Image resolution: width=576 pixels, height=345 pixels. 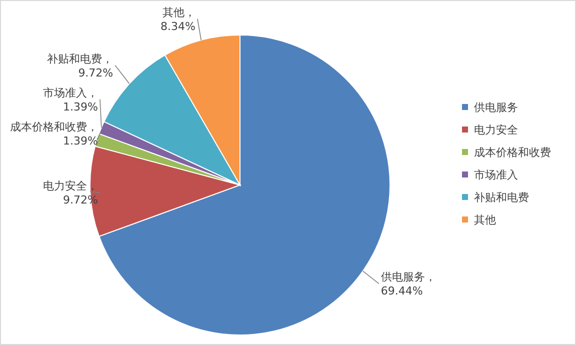 What do you see at coordinates (512, 152) in the screenshot?
I see `legend-label: 成本价格和收费` at bounding box center [512, 152].